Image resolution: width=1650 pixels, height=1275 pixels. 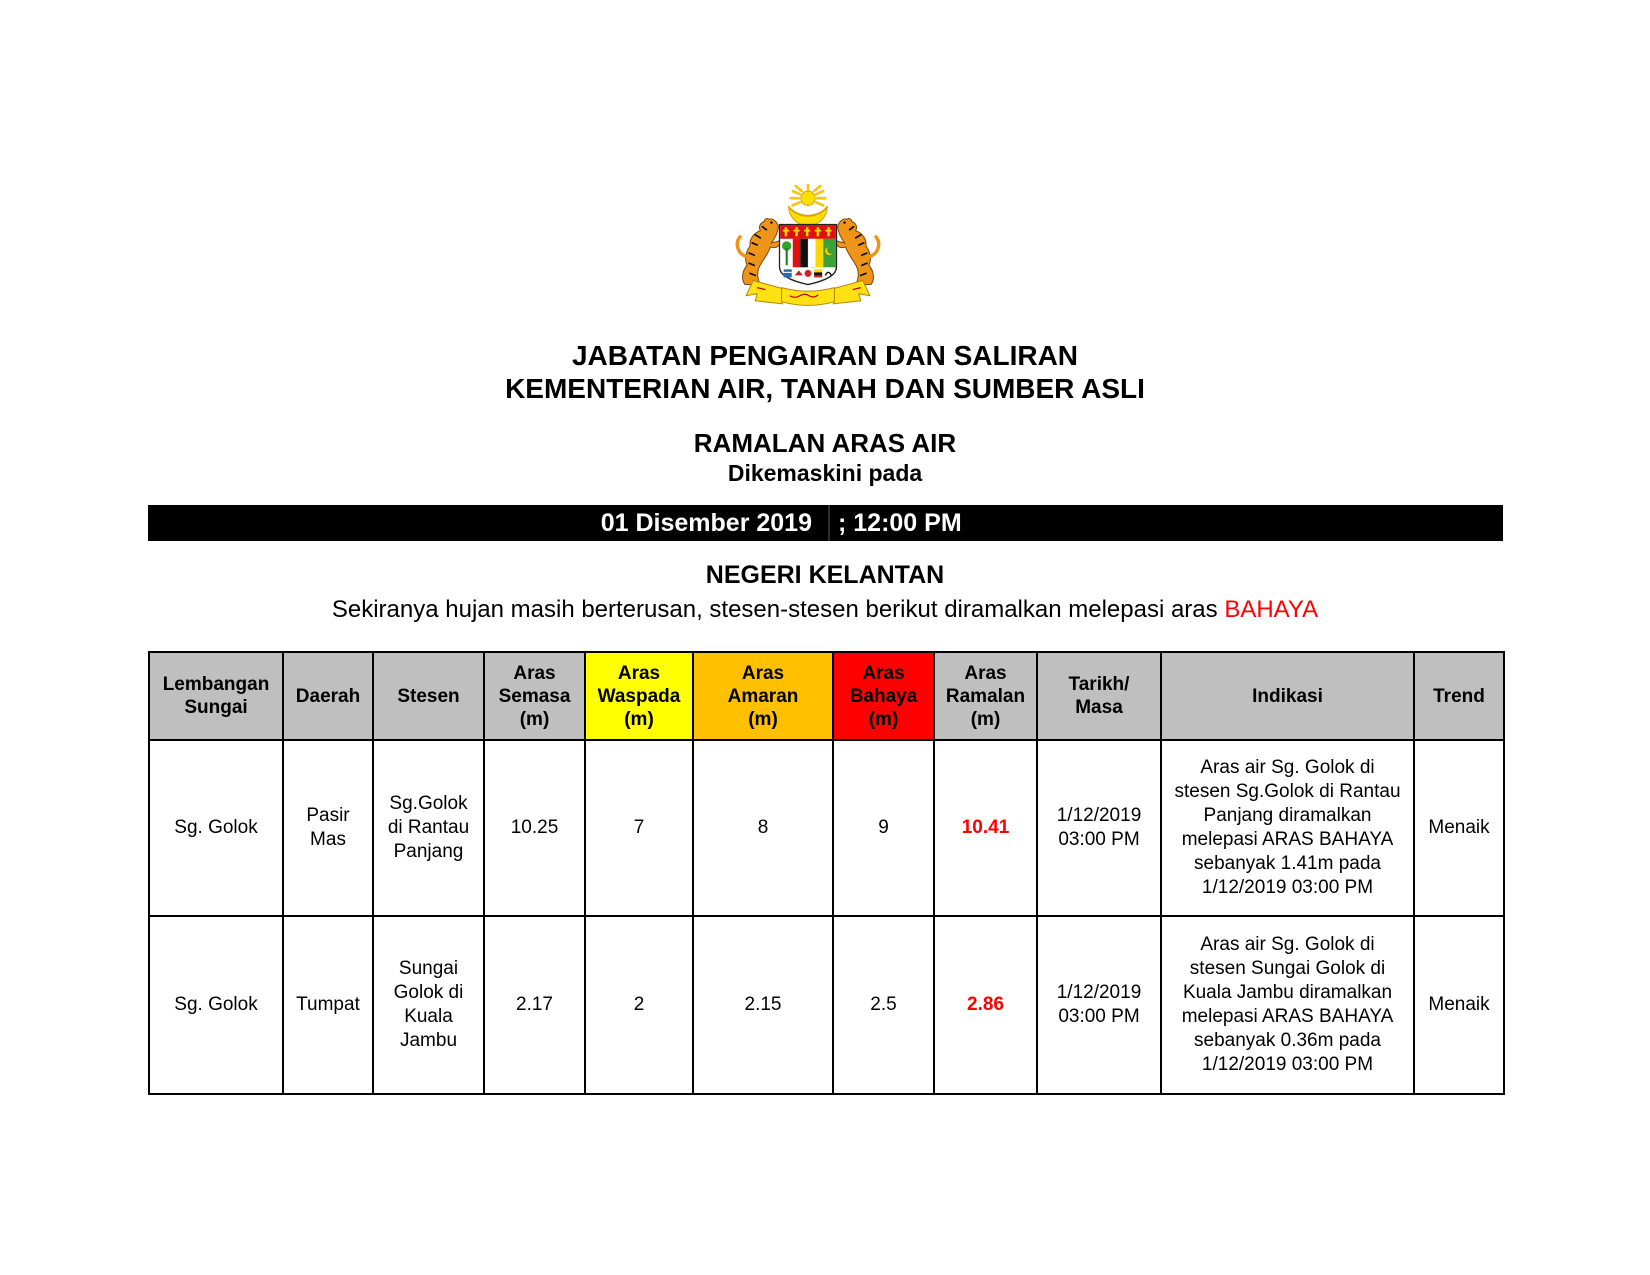 What do you see at coordinates (825, 355) in the screenshot?
I see `org-name-line1: JABATAN PENGAIRAN DAN SALIRAN` at bounding box center [825, 355].